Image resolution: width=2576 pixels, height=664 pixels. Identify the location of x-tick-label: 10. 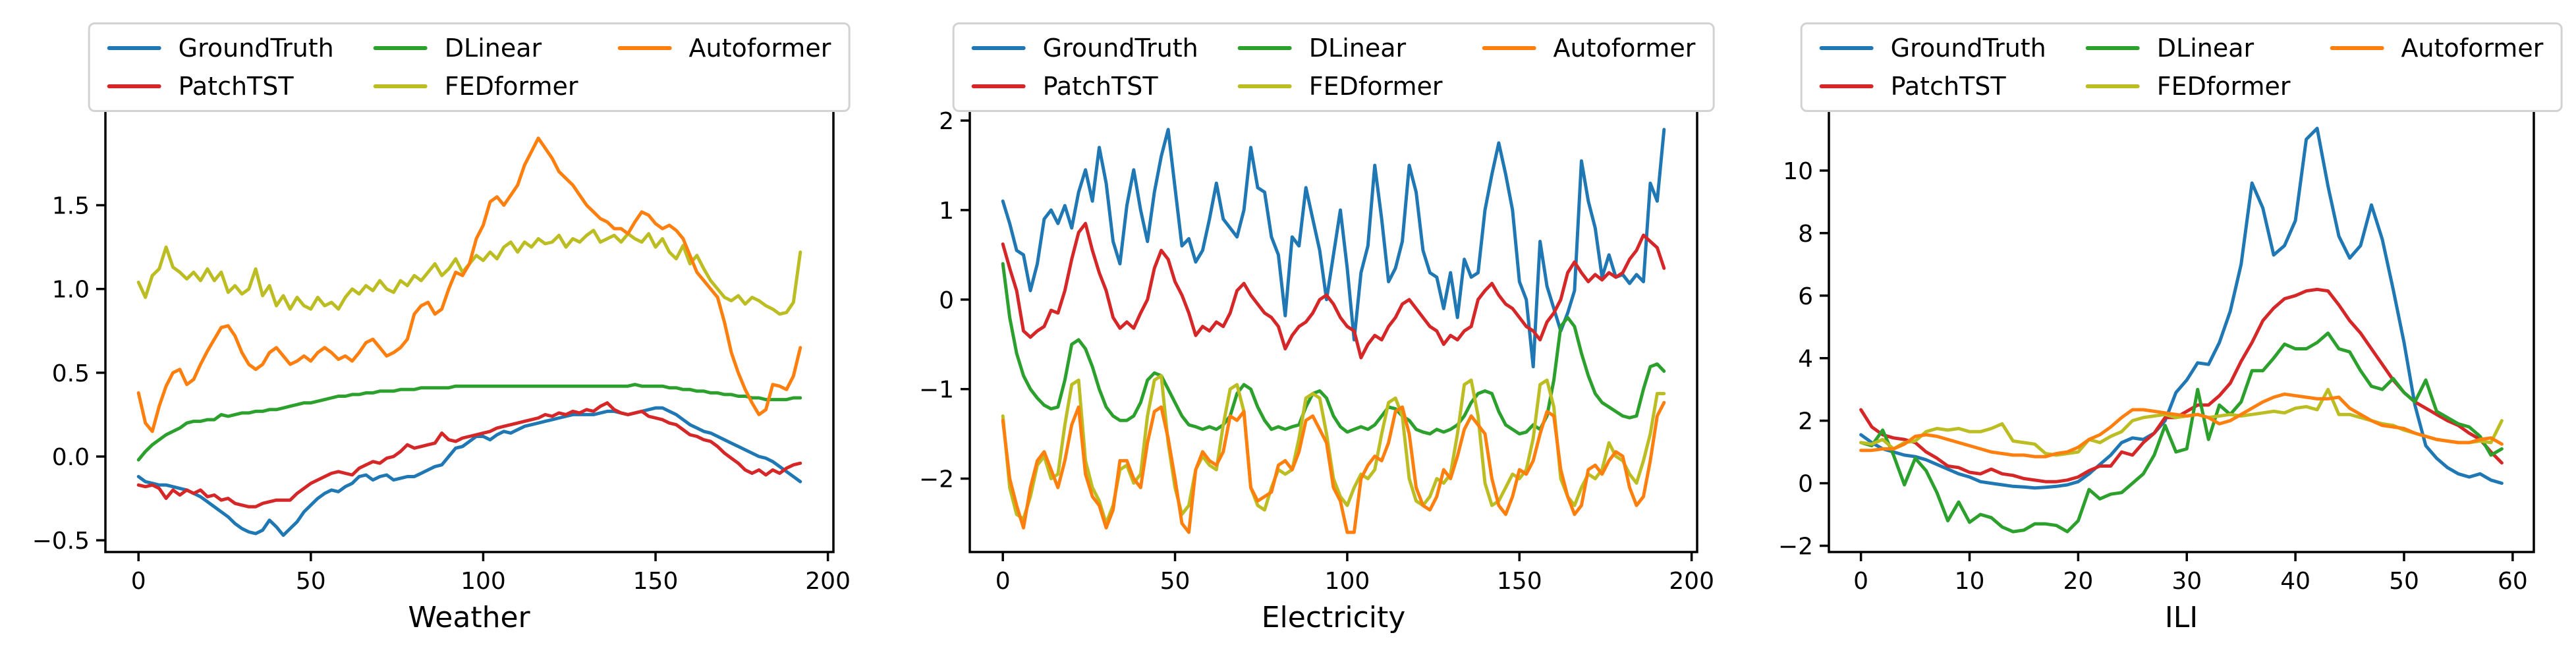
(1970, 581).